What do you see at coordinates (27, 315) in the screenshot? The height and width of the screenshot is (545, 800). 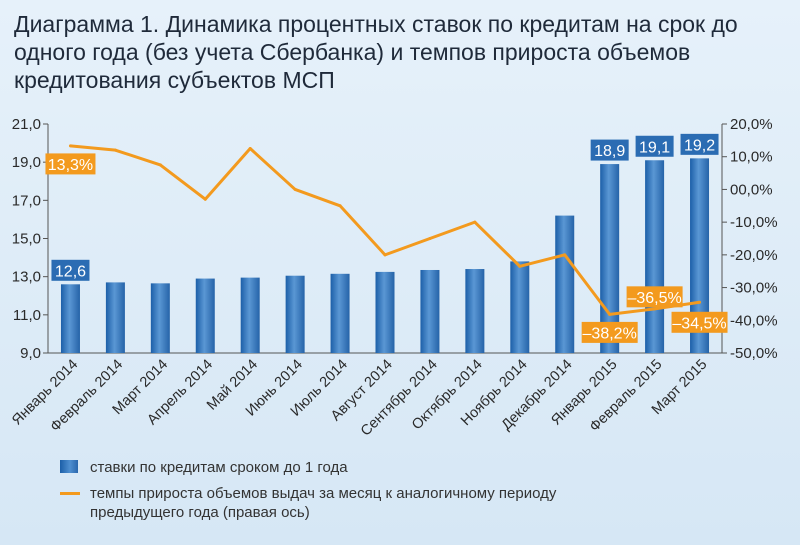 I see `left-tick-label: 11,0` at bounding box center [27, 315].